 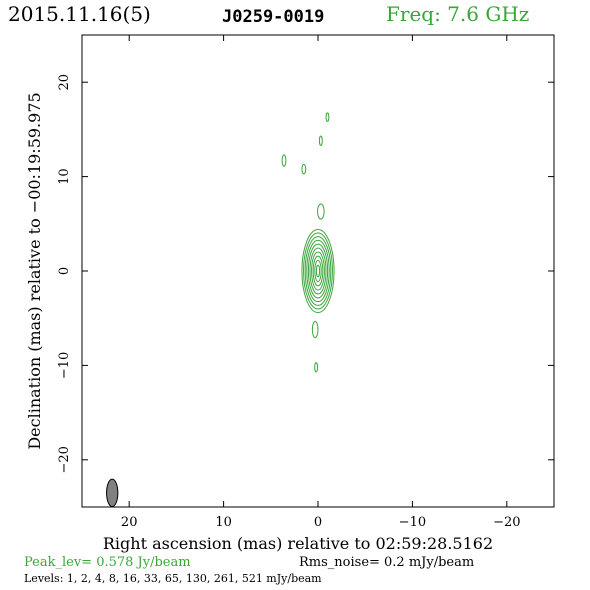 What do you see at coordinates (318, 522) in the screenshot?
I see `x-tick-label: 0` at bounding box center [318, 522].